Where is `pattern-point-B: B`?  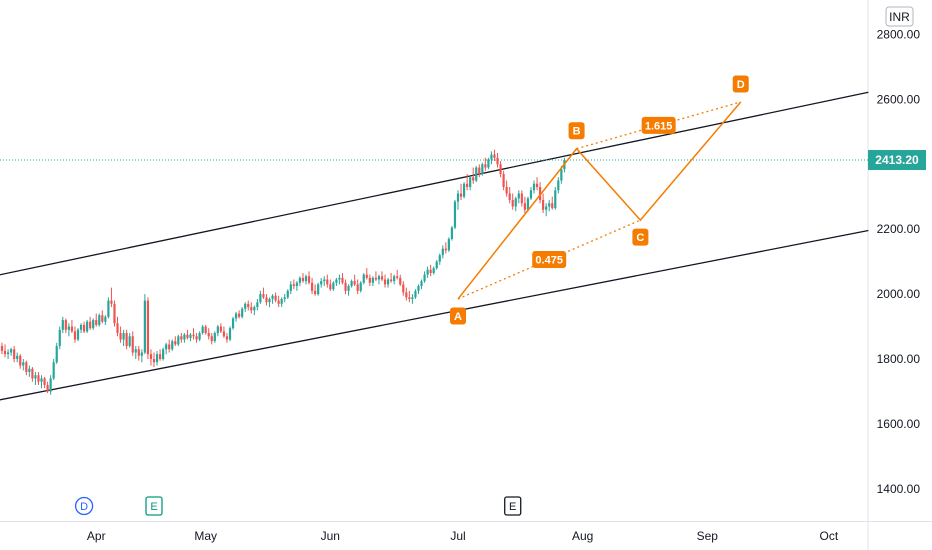 pattern-point-B: B is located at coordinates (576, 131).